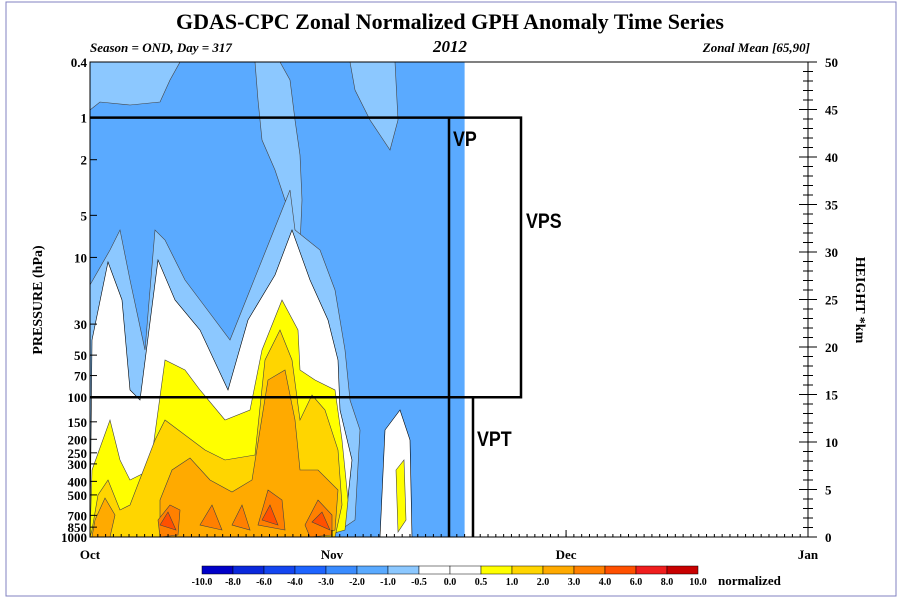 The image size is (900, 600). What do you see at coordinates (80, 376) in the screenshot?
I see `pressure-tick-label: 70` at bounding box center [80, 376].